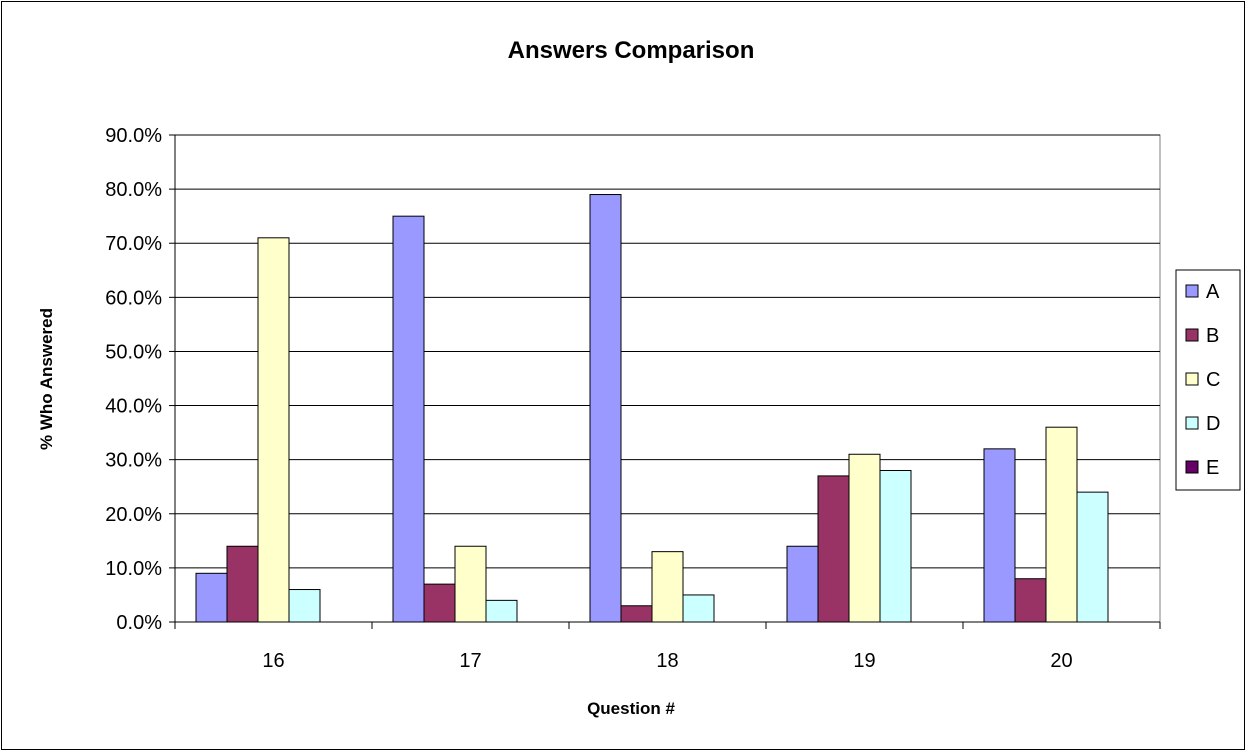  Describe the element at coordinates (242, 584) in the screenshot. I see `bar-b-q16` at that location.